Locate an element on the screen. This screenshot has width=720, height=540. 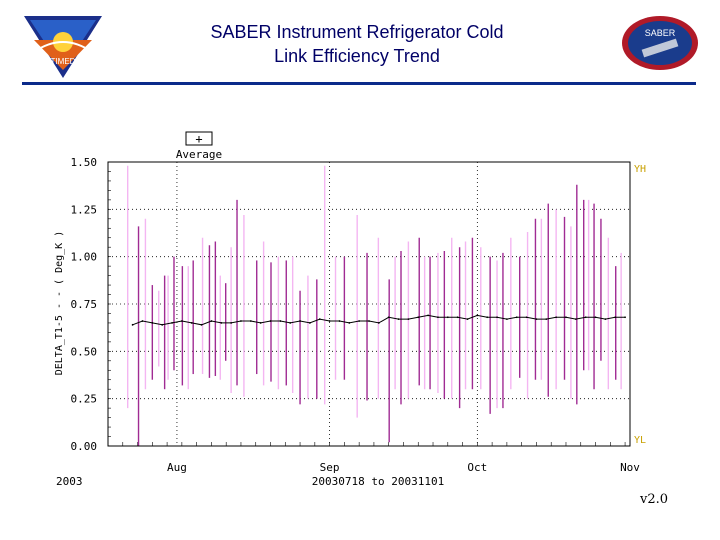
y-tick-labels: 0.00 0.25 0.50 0.75 1.00 1.25 1.50 is located at coordinates (84, 304).